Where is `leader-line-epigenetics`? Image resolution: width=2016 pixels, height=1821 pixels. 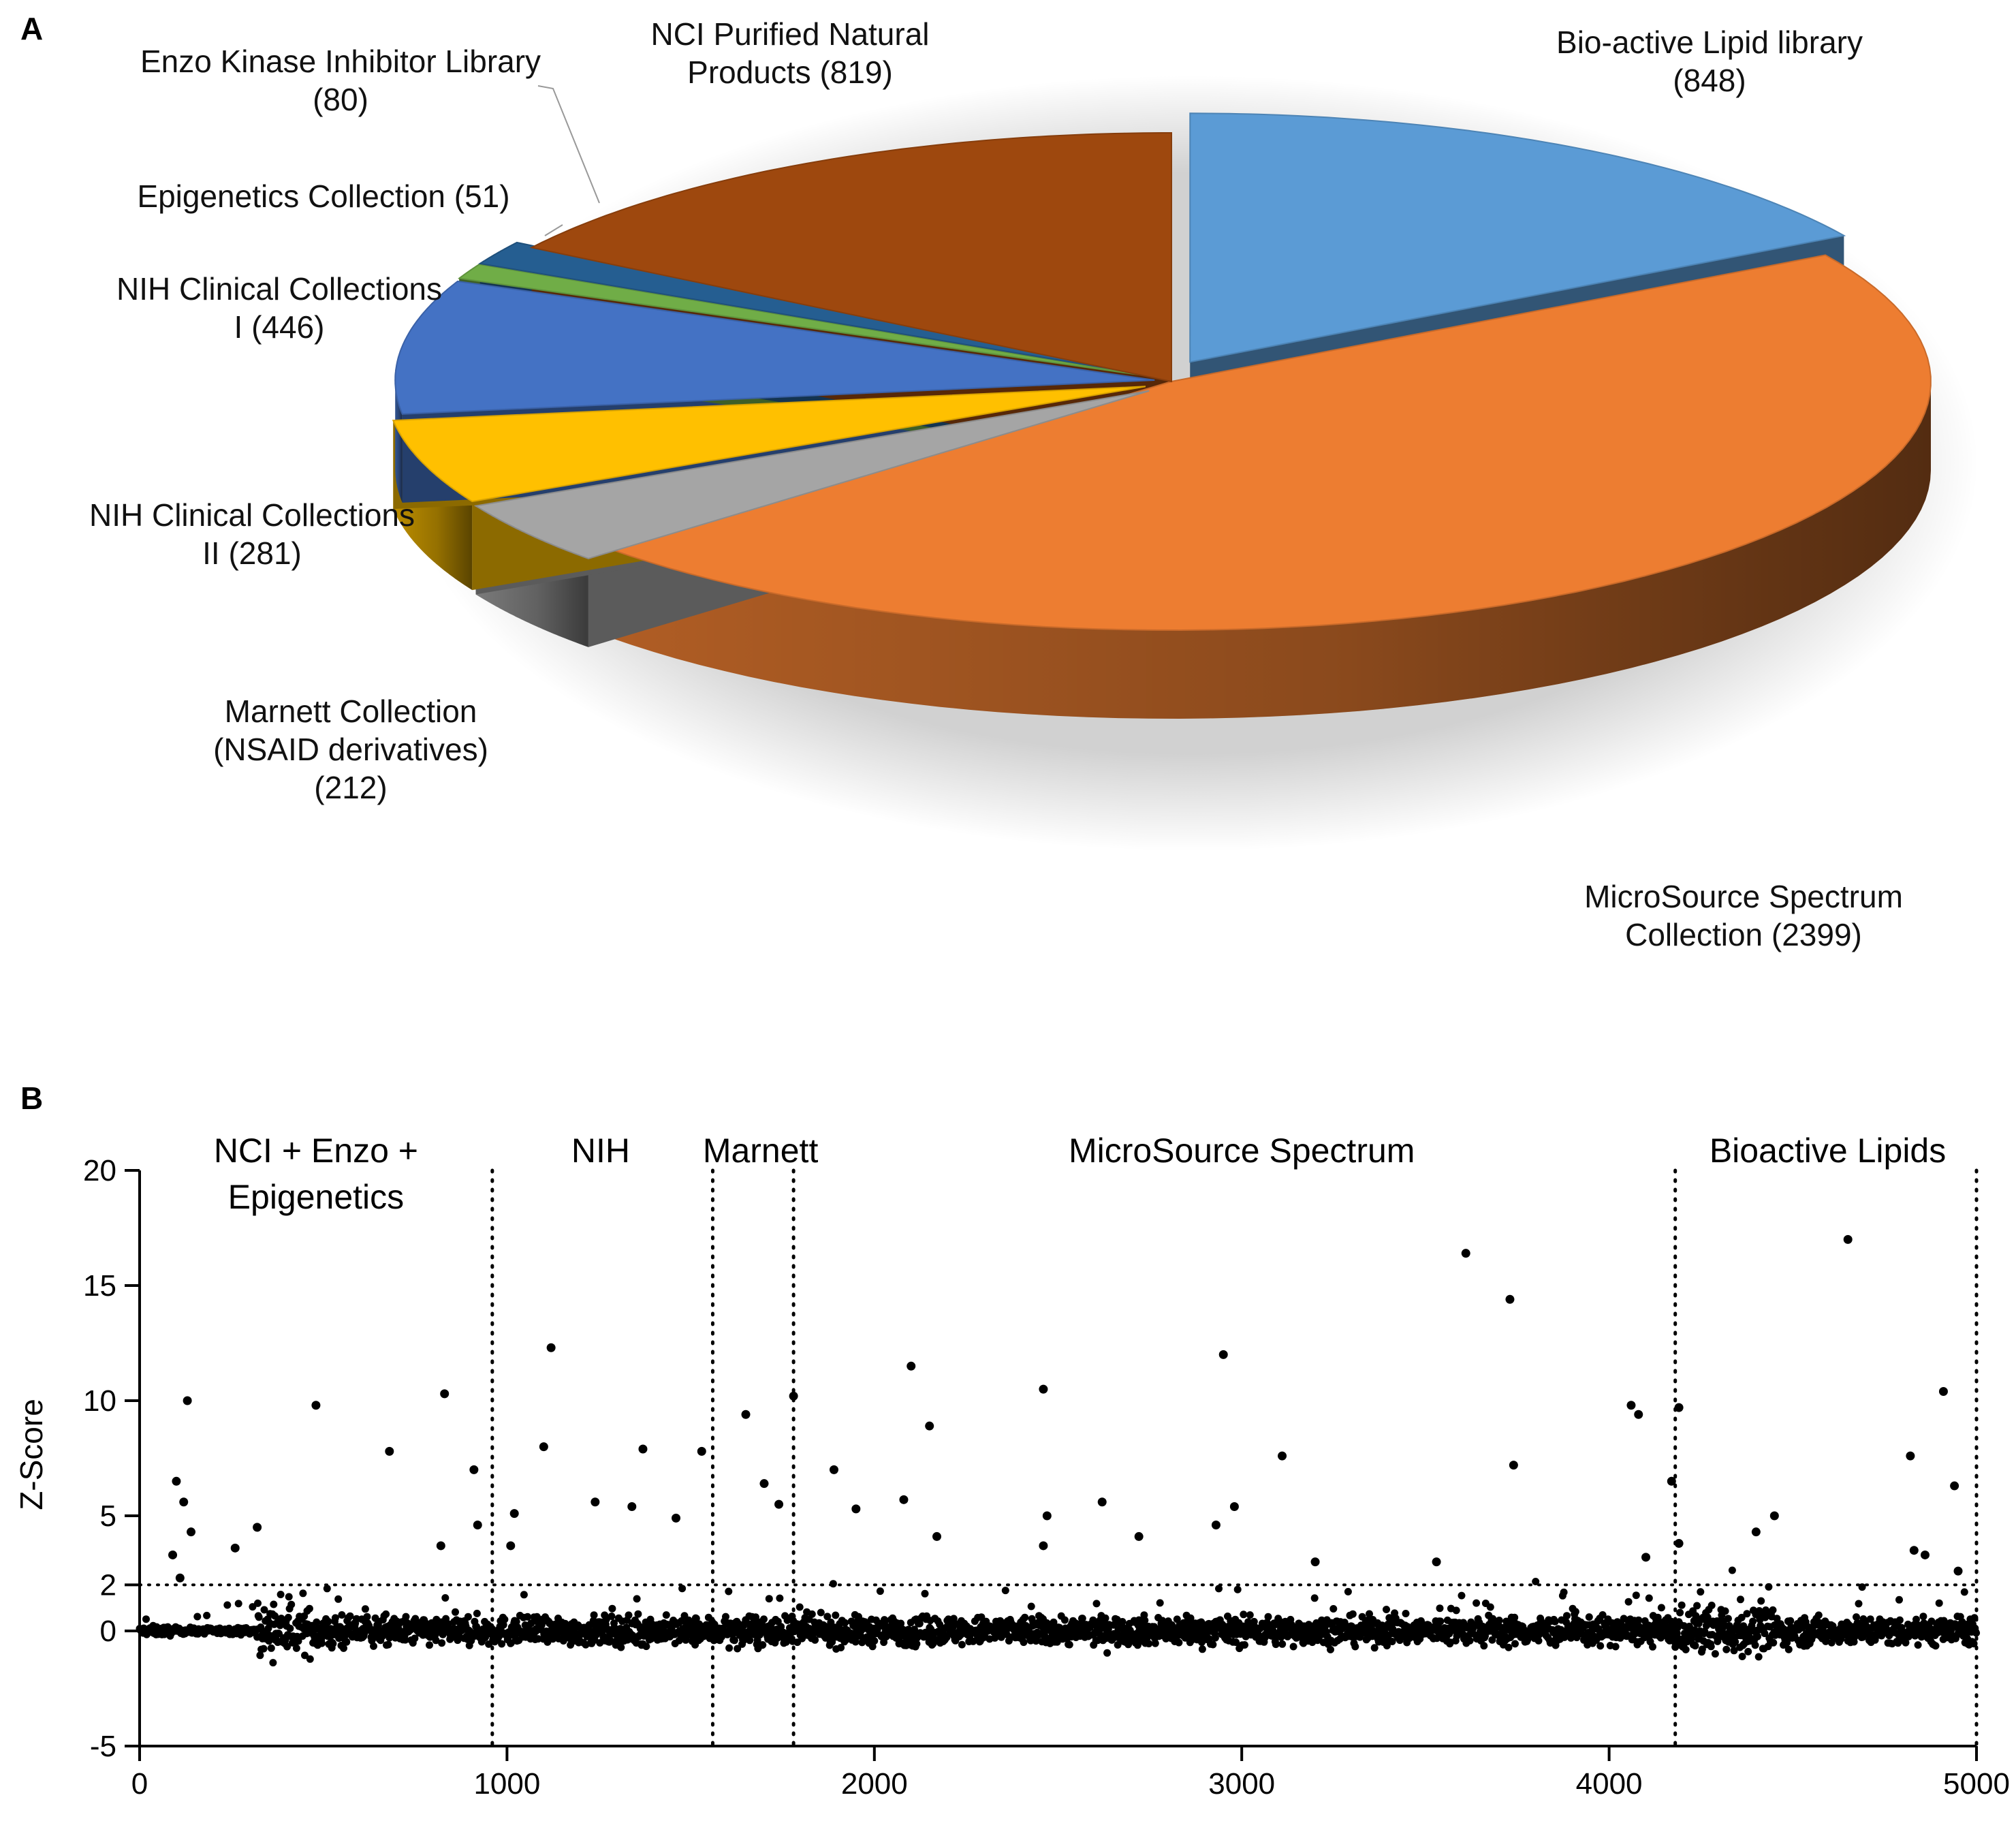
leader-line-epigenetics is located at coordinates (553, 230).